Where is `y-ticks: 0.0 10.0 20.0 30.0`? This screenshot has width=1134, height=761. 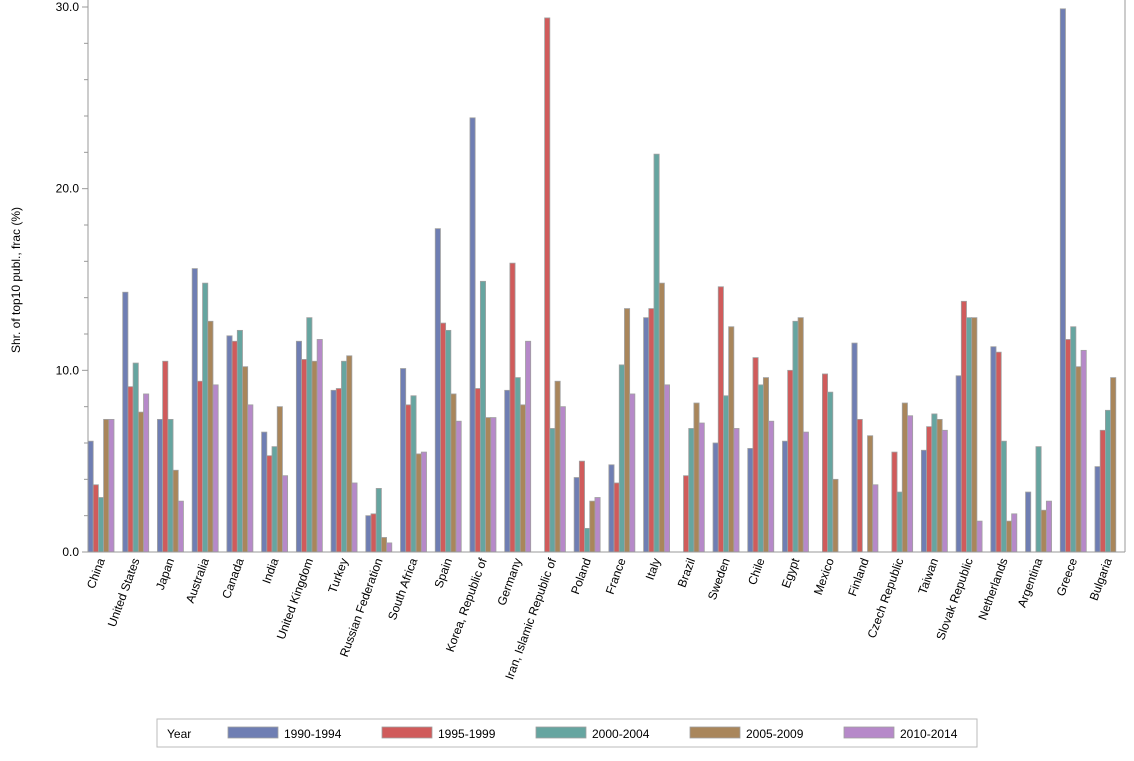
y-ticks: 0.0 10.0 20.0 30.0 is located at coordinates (72, 279).